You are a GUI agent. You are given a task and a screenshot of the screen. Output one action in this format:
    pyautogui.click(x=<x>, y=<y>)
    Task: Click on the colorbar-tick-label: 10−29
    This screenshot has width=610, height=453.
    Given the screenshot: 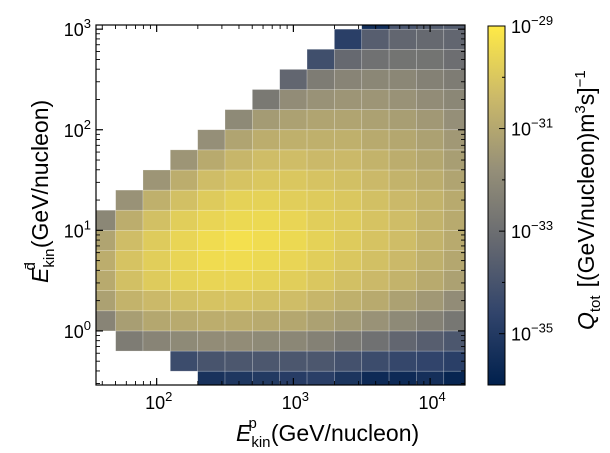 What is the action you would take?
    pyautogui.click(x=532, y=25)
    